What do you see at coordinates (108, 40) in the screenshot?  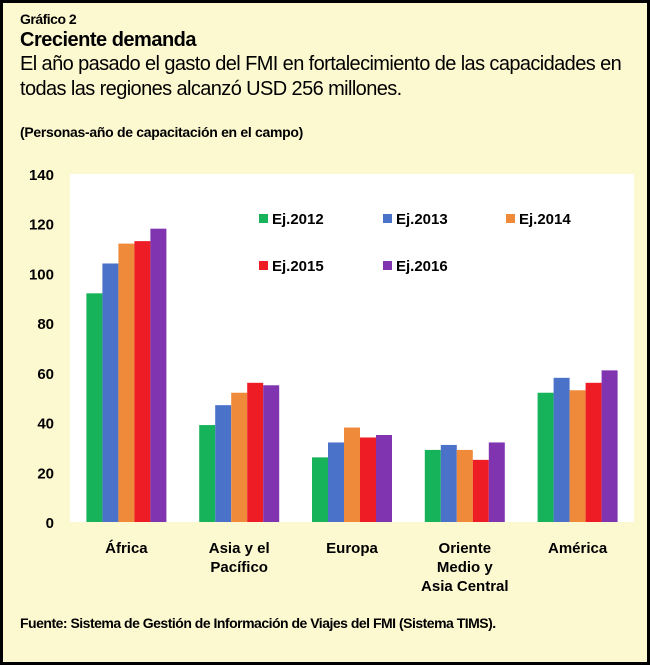 I see `chart-title: Creciente demanda` at bounding box center [108, 40].